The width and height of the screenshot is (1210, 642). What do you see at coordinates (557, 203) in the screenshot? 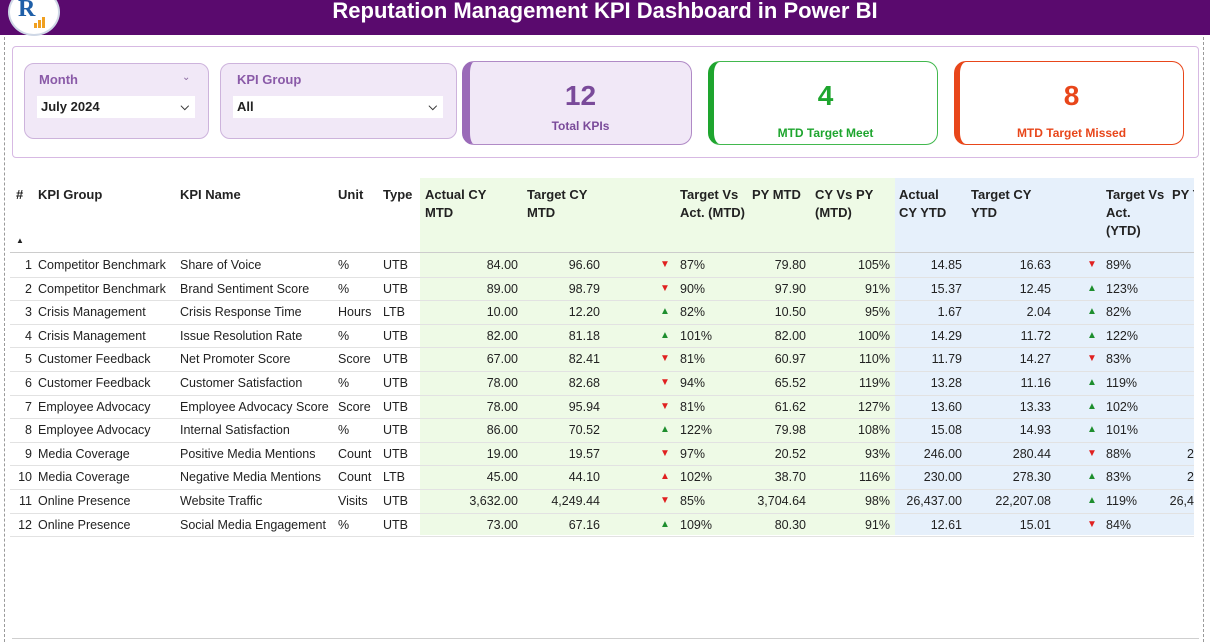
I see `column-header-target-cy-mtd: Target CY MTD` at bounding box center [557, 203].